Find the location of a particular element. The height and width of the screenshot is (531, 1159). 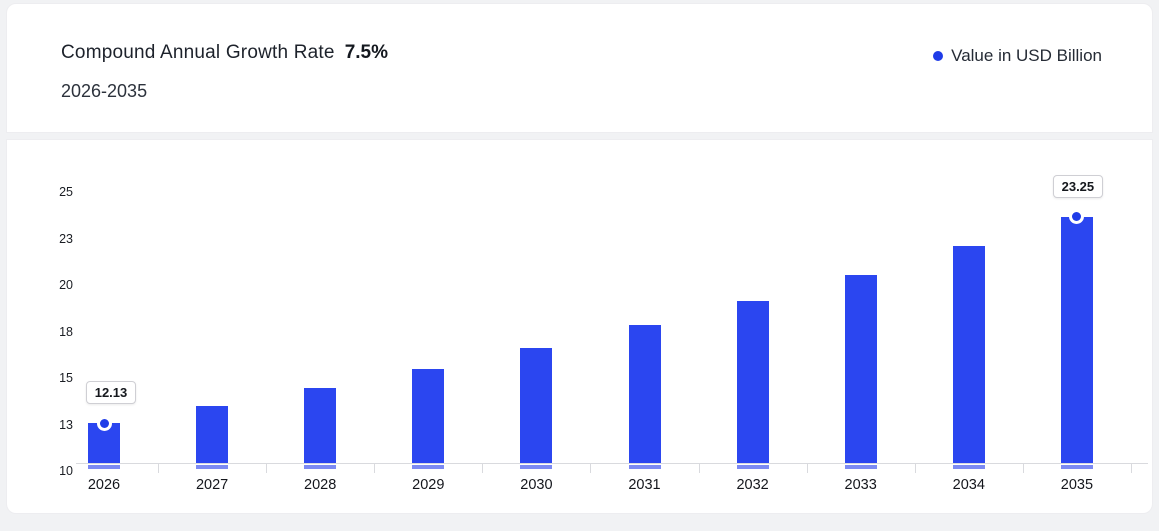

x-axis-category-label: 2031 is located at coordinates (644, 485).